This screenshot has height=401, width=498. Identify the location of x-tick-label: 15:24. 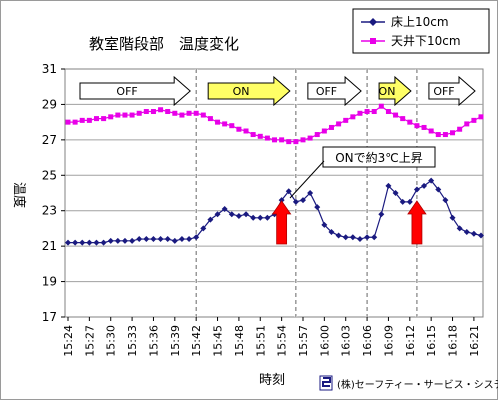
(68, 341).